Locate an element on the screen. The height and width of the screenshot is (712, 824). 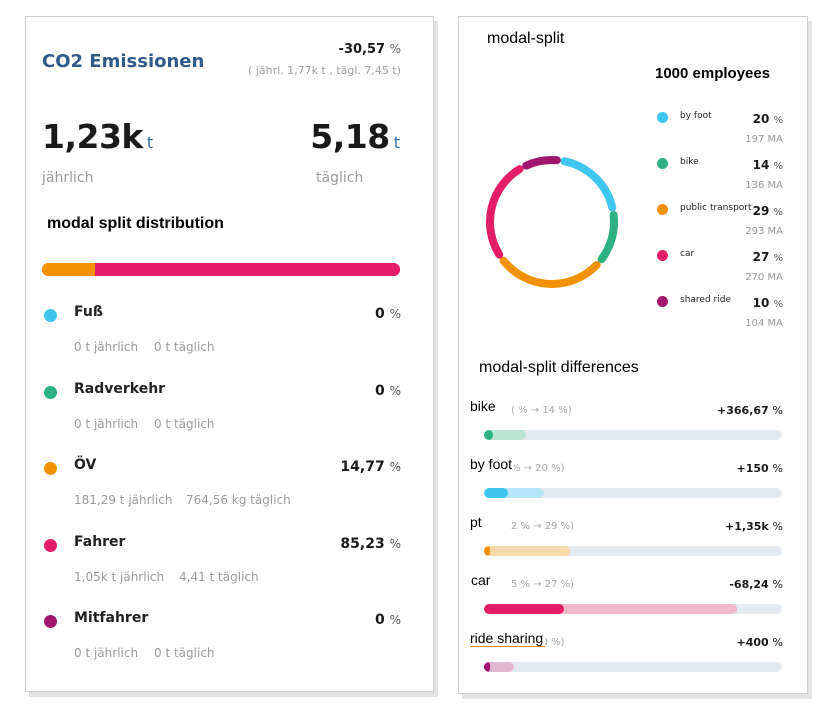
yearly-label: jährlich is located at coordinates (68, 178).